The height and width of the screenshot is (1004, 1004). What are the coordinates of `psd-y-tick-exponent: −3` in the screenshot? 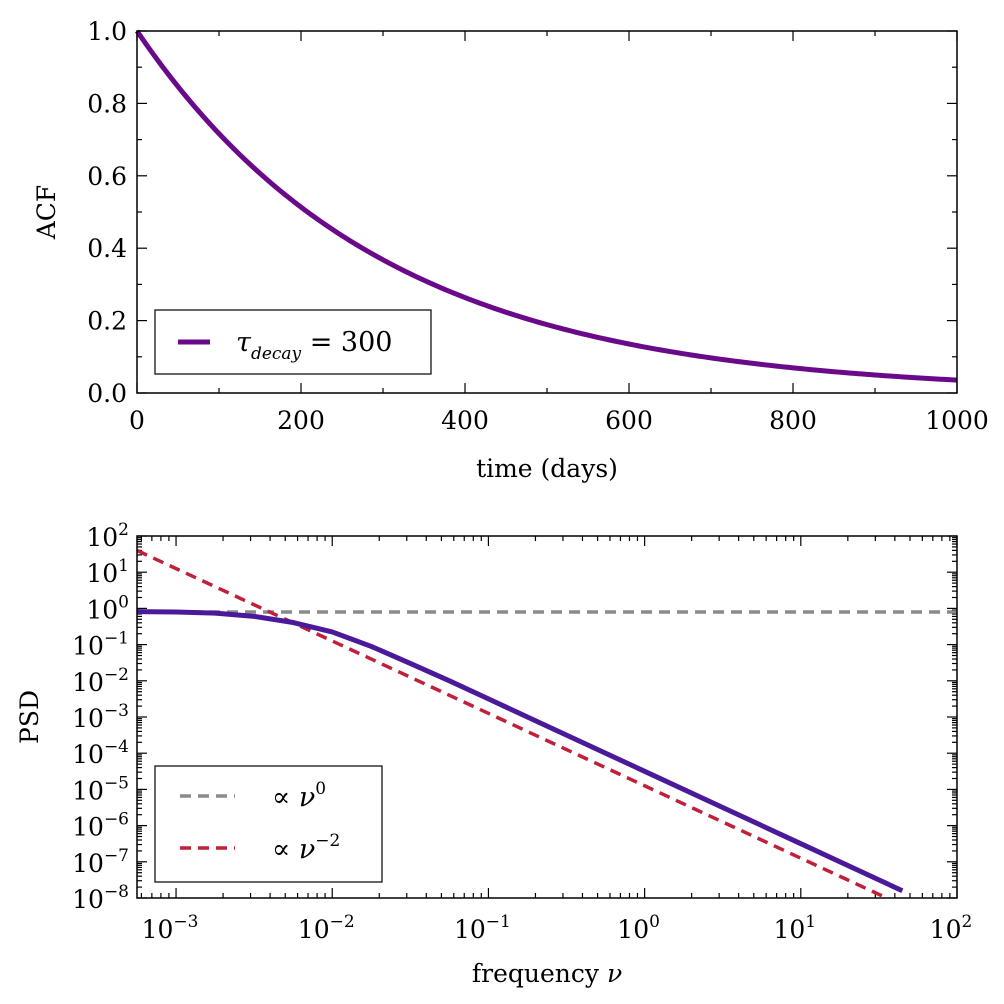 It's located at (116, 711).